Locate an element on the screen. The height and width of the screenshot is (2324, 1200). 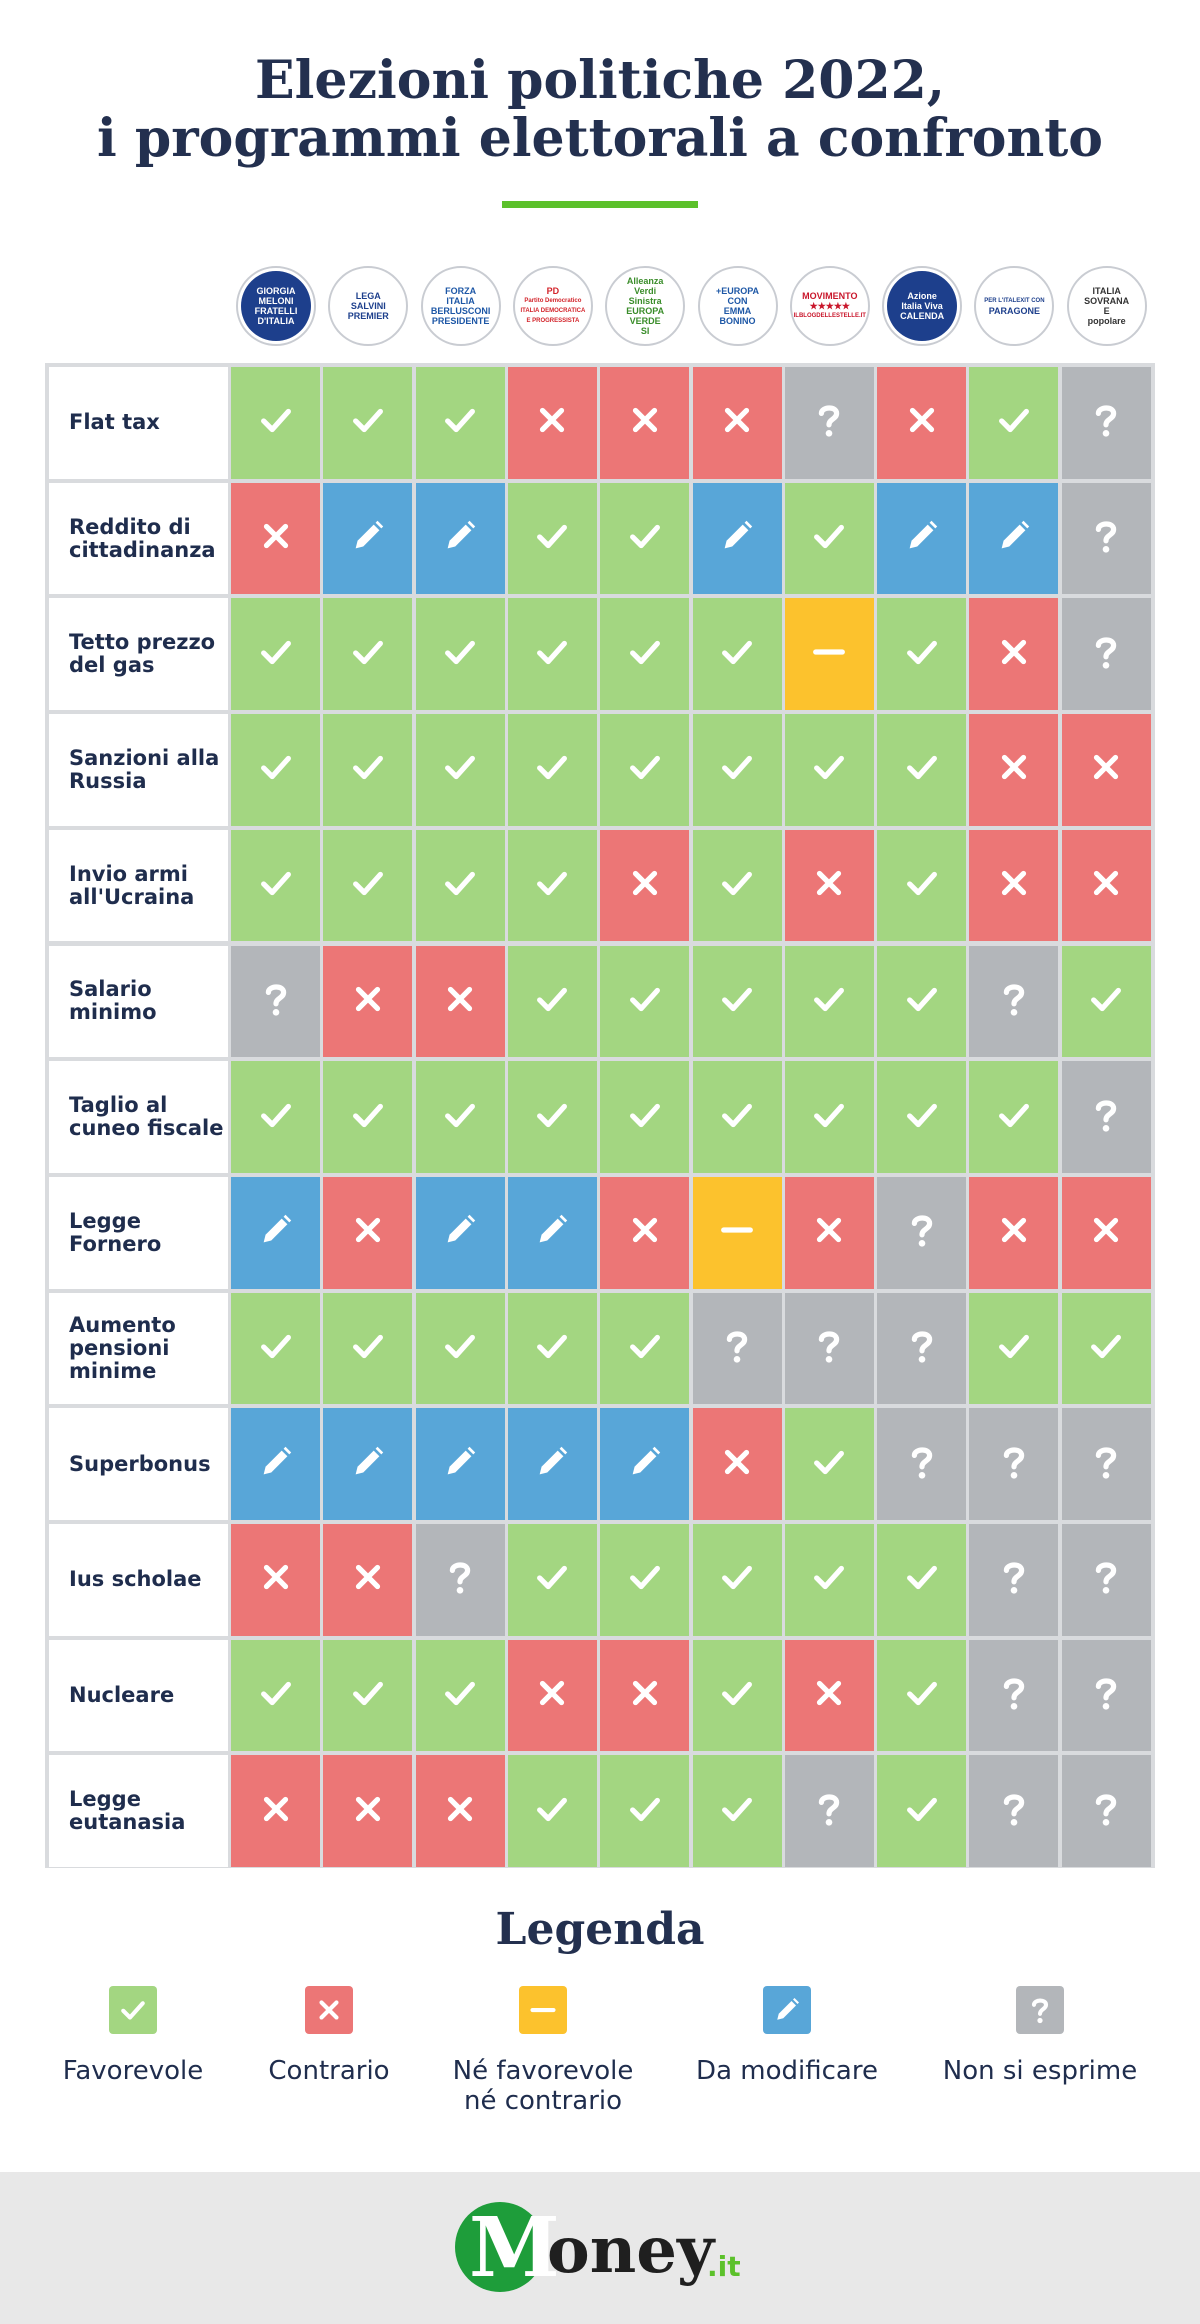
party-logo-mark: MOVIMENTO ★★★★★ ILBLOGDELLESTELLE.IT is located at coordinates (830, 306).